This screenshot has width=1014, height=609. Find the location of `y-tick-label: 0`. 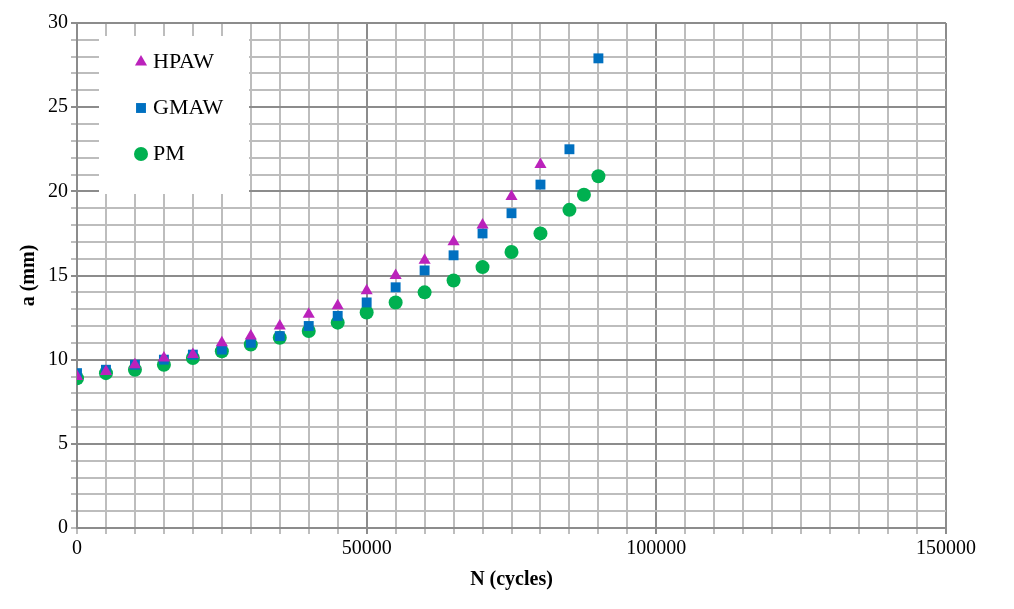

y-tick-label: 0 is located at coordinates (63, 526).